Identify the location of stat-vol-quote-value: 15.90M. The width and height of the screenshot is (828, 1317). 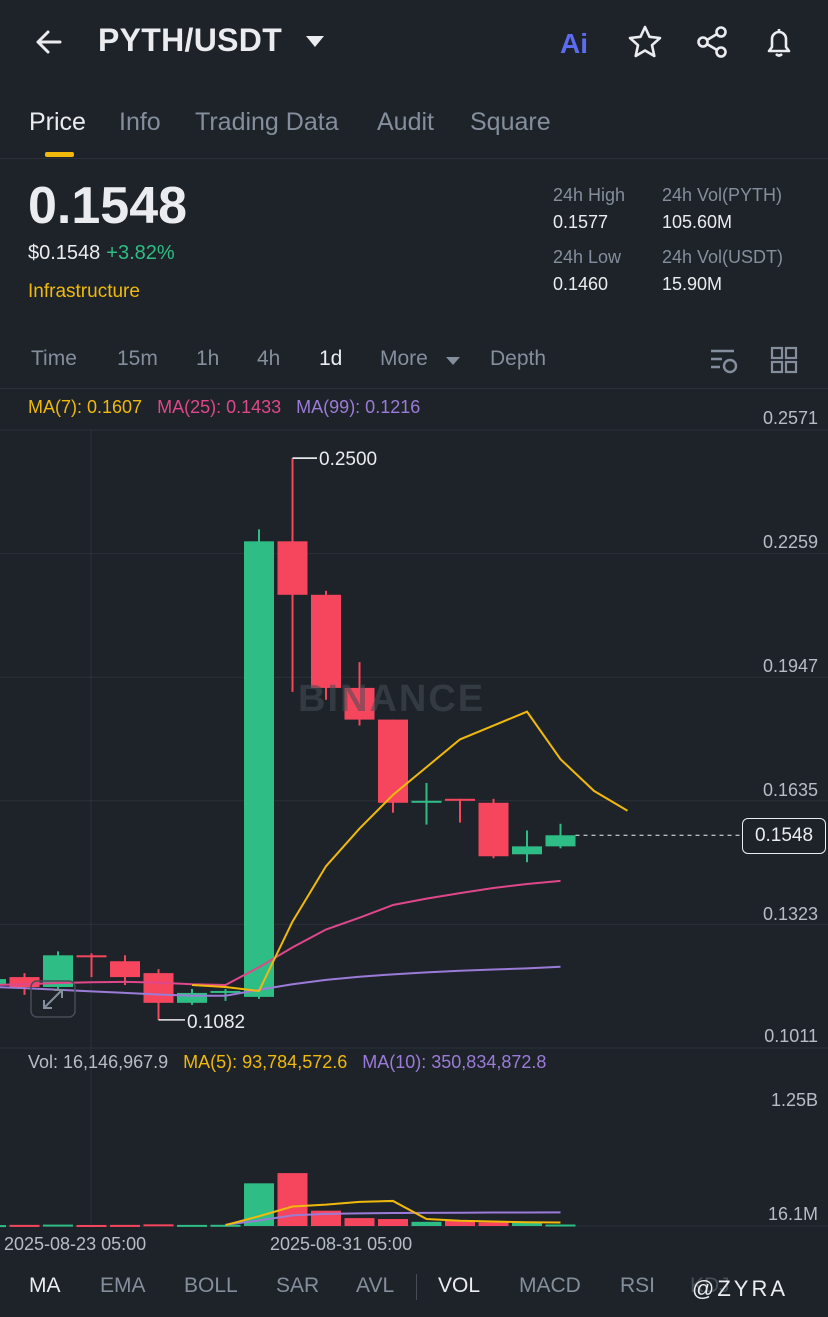
(692, 284).